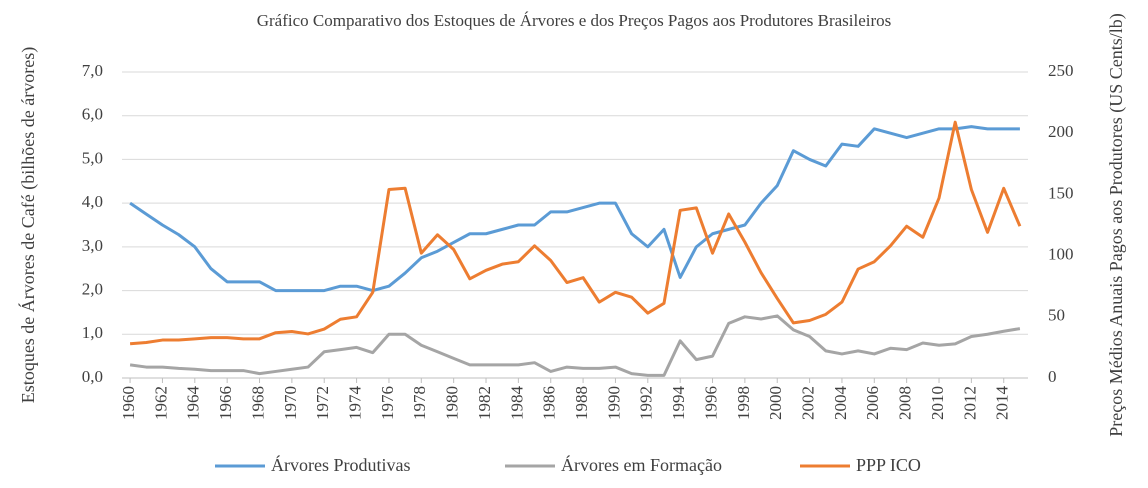 This screenshot has width=1148, height=488. Describe the element at coordinates (775, 403) in the screenshot. I see `x-tick-label: 2000` at that location.